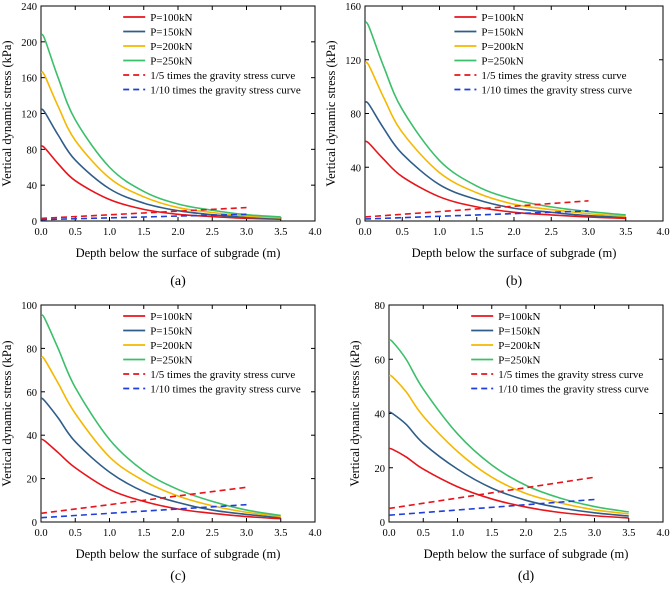 The width and height of the screenshot is (671, 593). What do you see at coordinates (32, 186) in the screenshot?
I see `y-tick-label: 40` at bounding box center [32, 186].